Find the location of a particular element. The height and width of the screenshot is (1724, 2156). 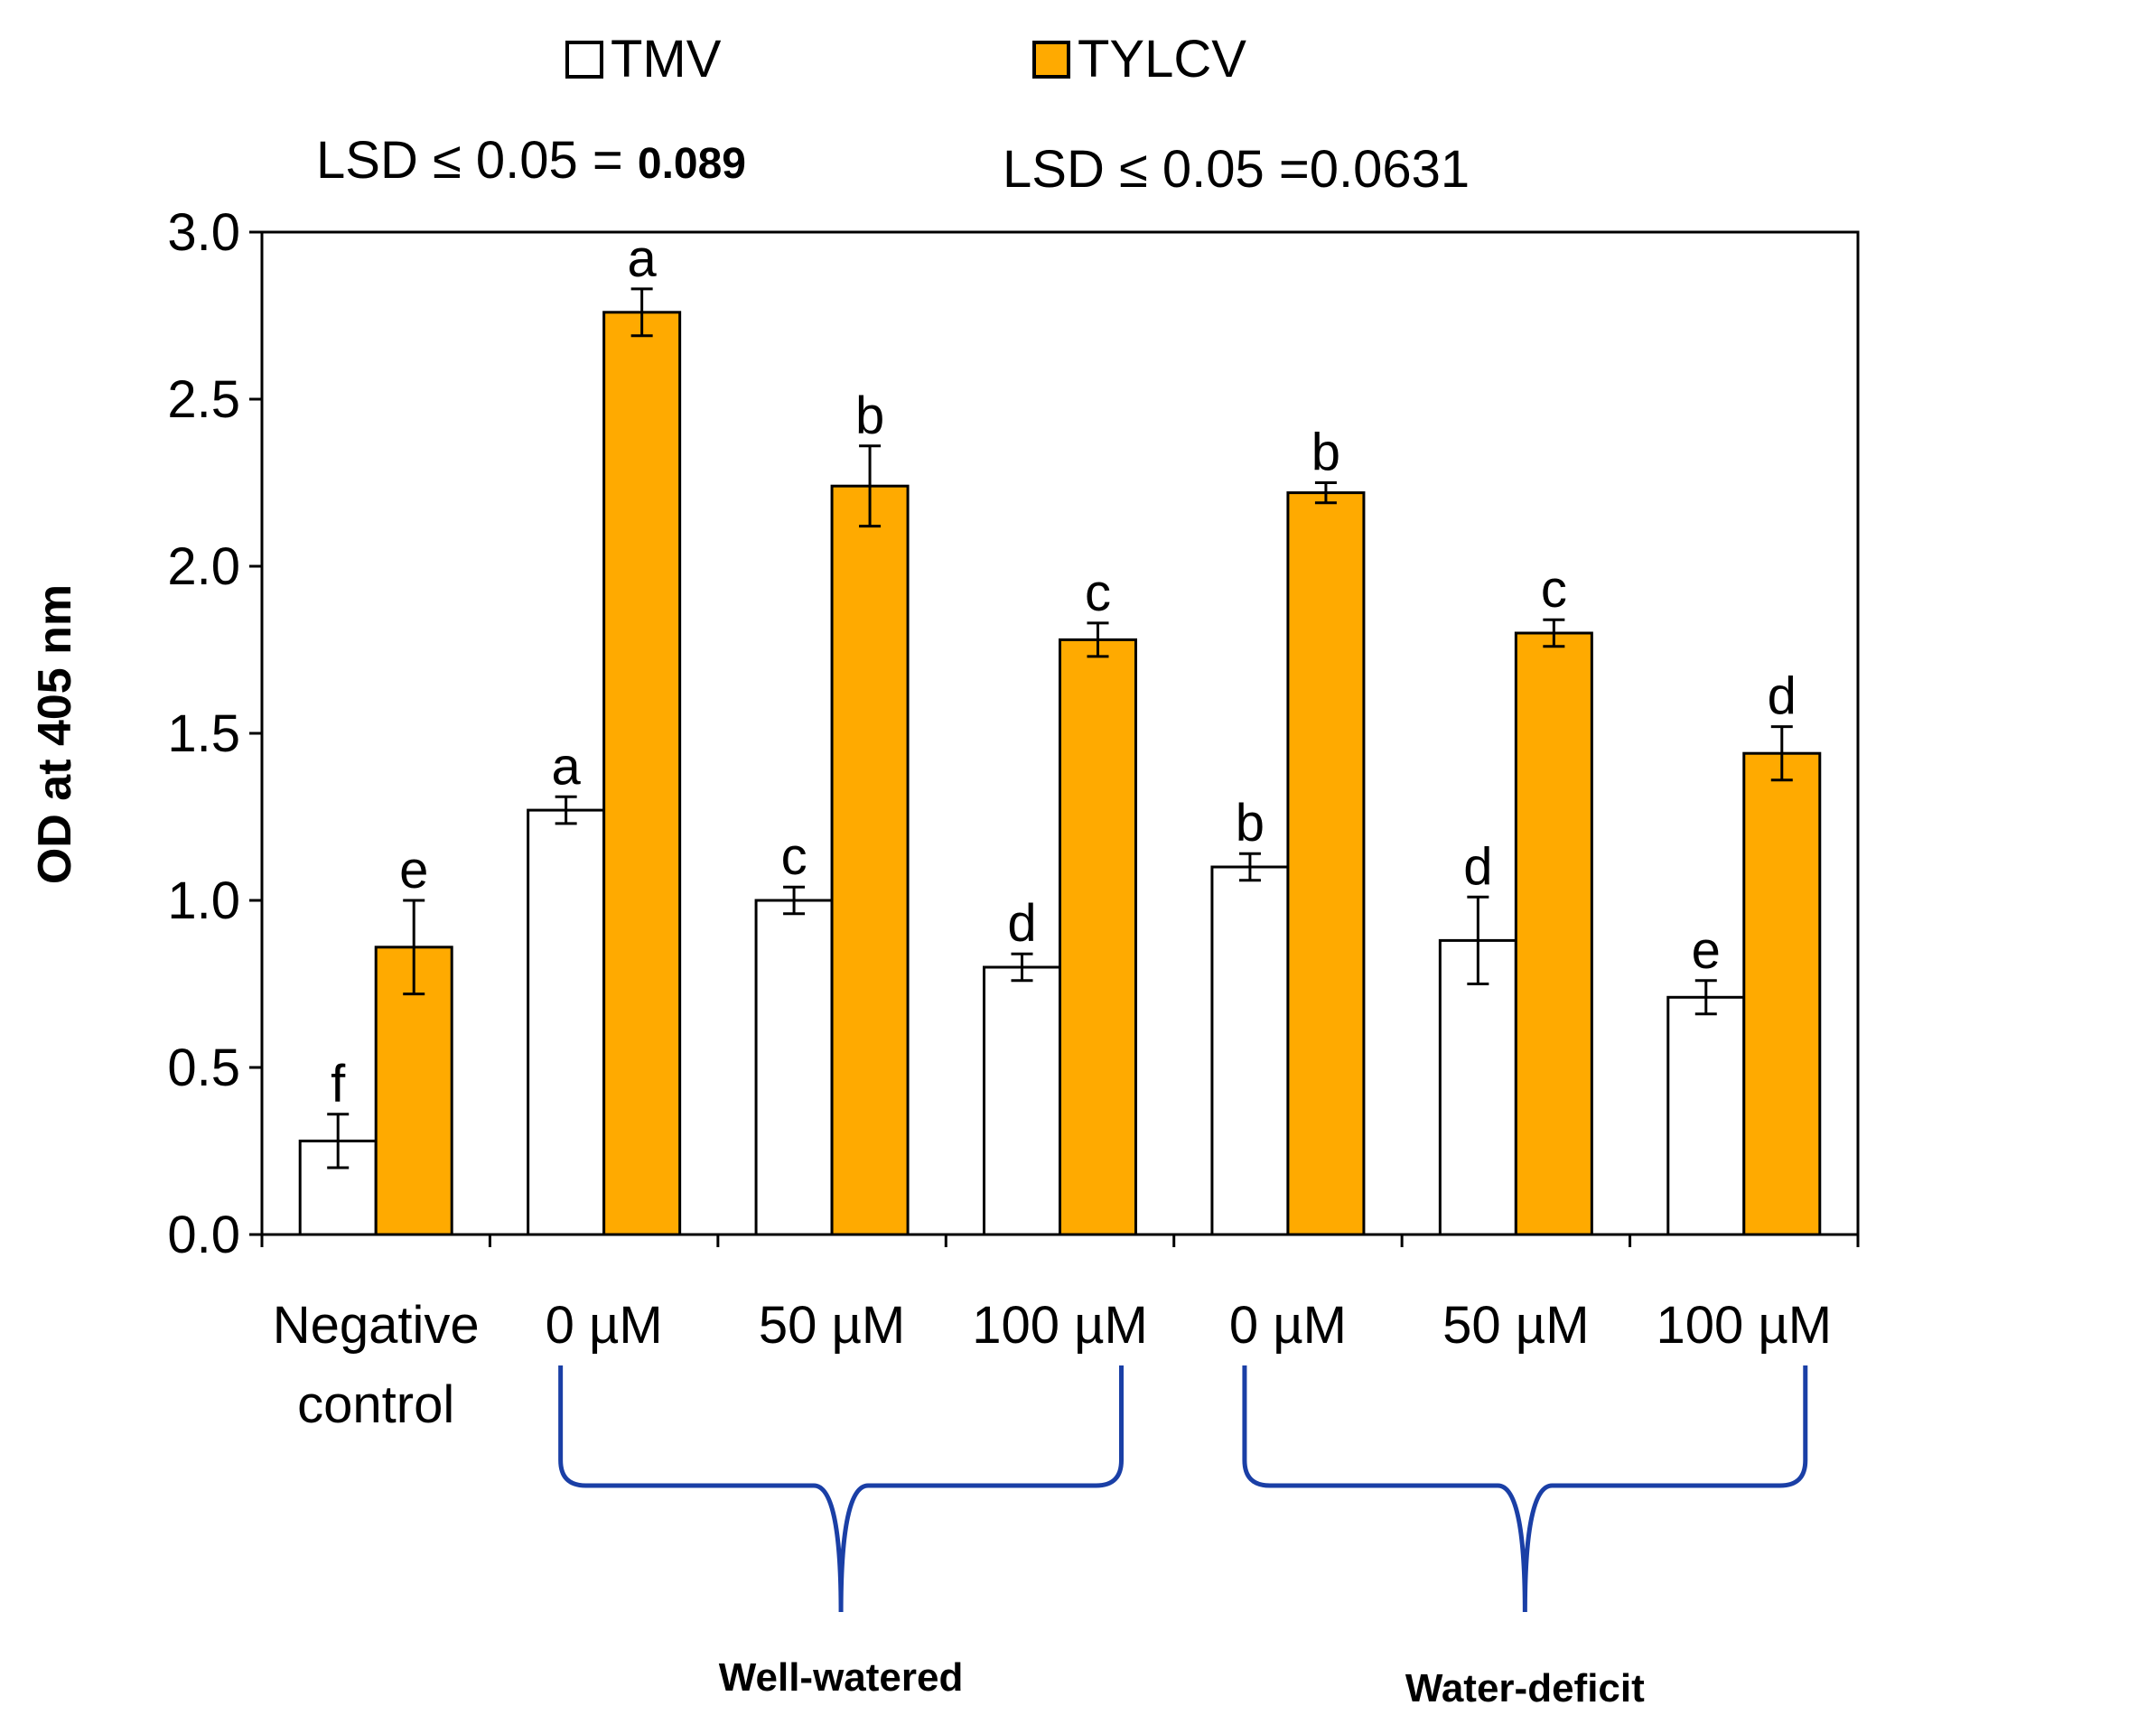

lsd-tmv-prefix: LSD ≤ 0.05 = is located at coordinates (477, 160).